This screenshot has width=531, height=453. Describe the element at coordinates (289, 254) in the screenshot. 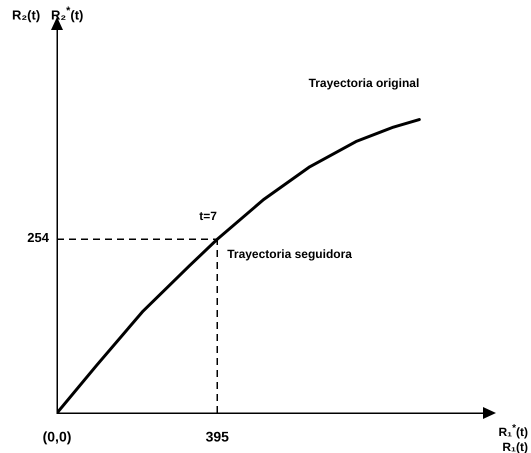

I see `annotation: Trayectoria seguidora` at that location.